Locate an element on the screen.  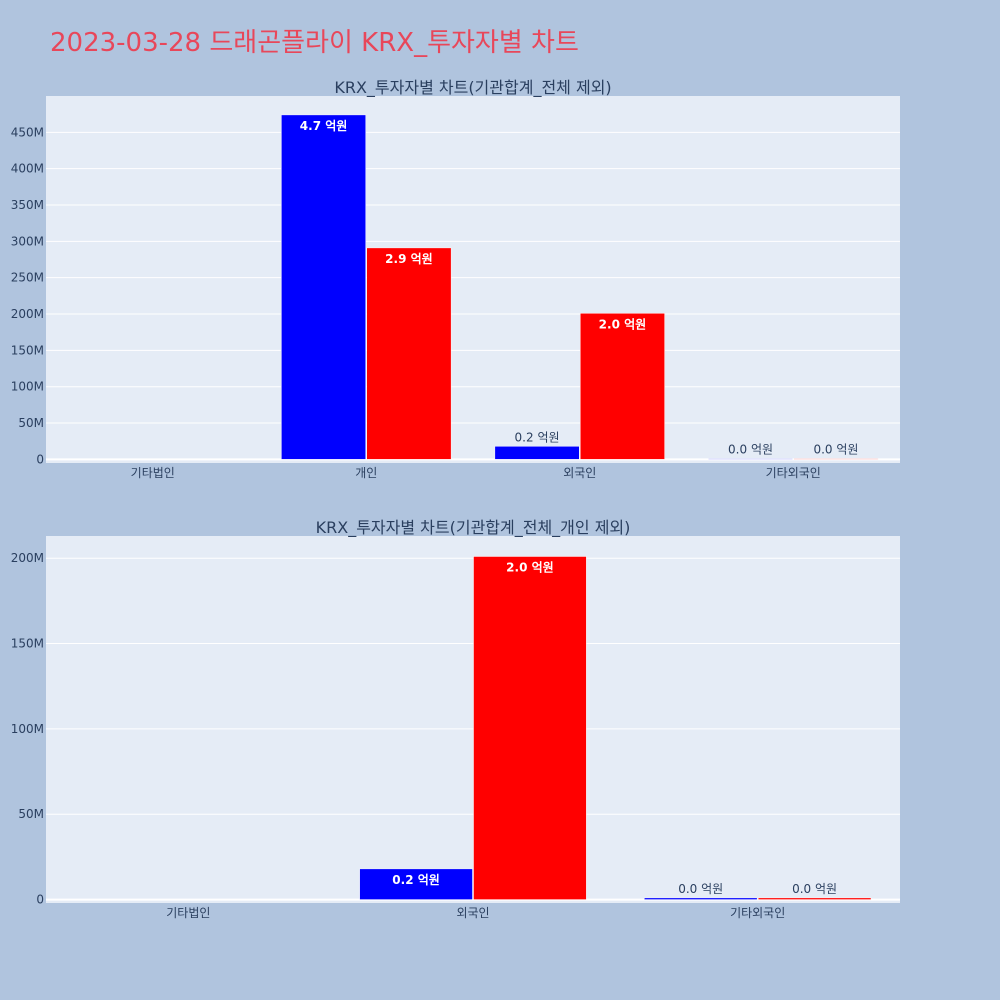
chart-title: KRX_투자자별 차트(기관합계_전체_개인 제외) is located at coordinates (473, 528).